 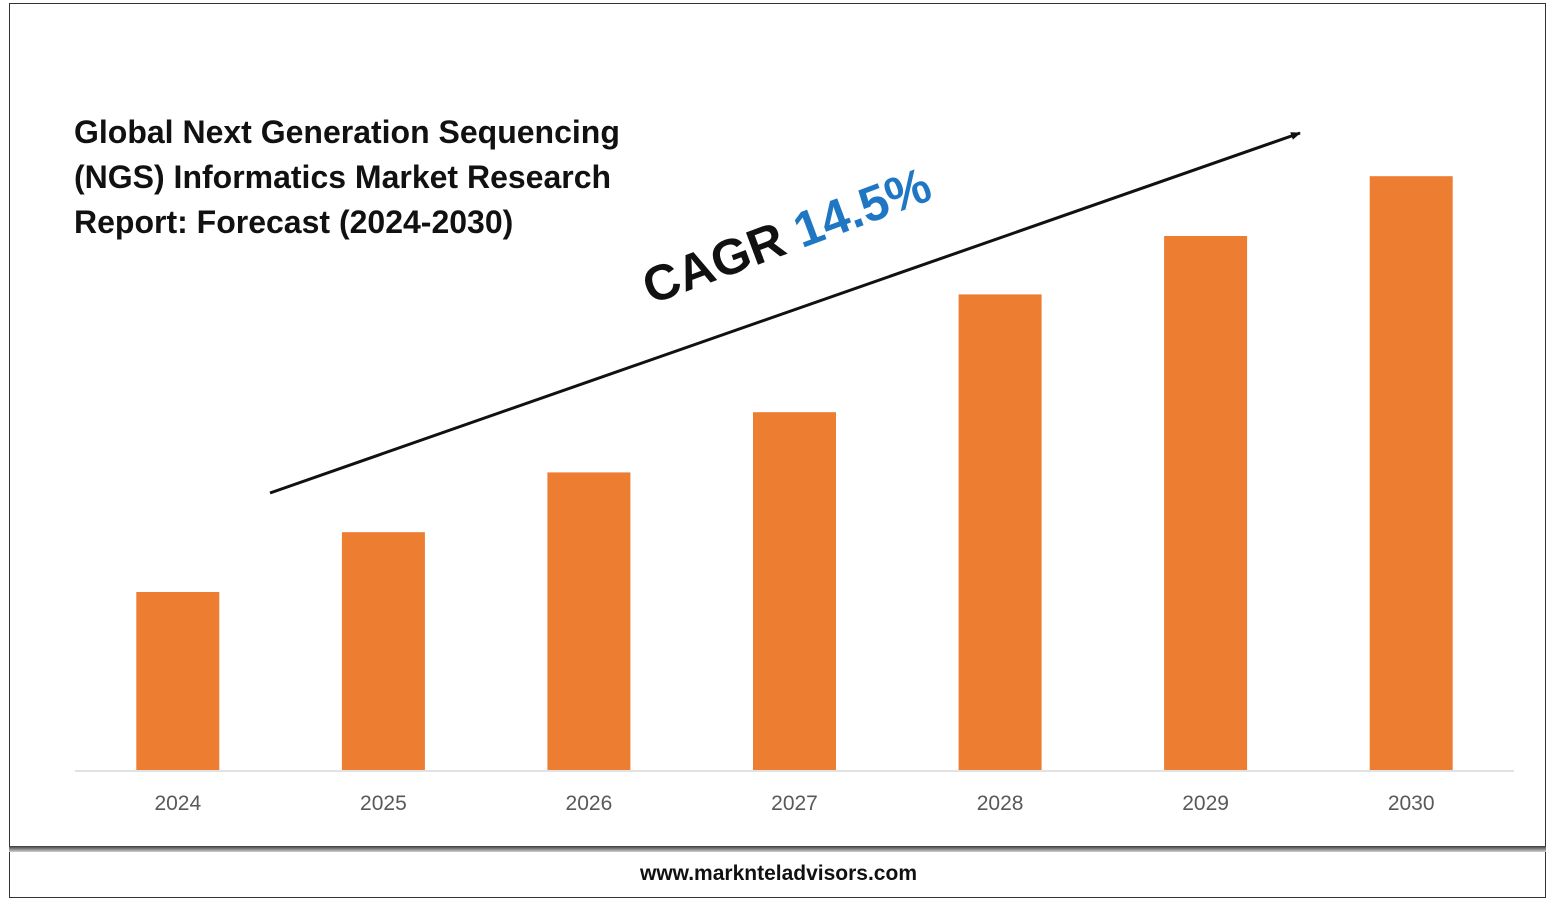 I want to click on x-tick-label-2029: 2029, so click(x=1205, y=803).